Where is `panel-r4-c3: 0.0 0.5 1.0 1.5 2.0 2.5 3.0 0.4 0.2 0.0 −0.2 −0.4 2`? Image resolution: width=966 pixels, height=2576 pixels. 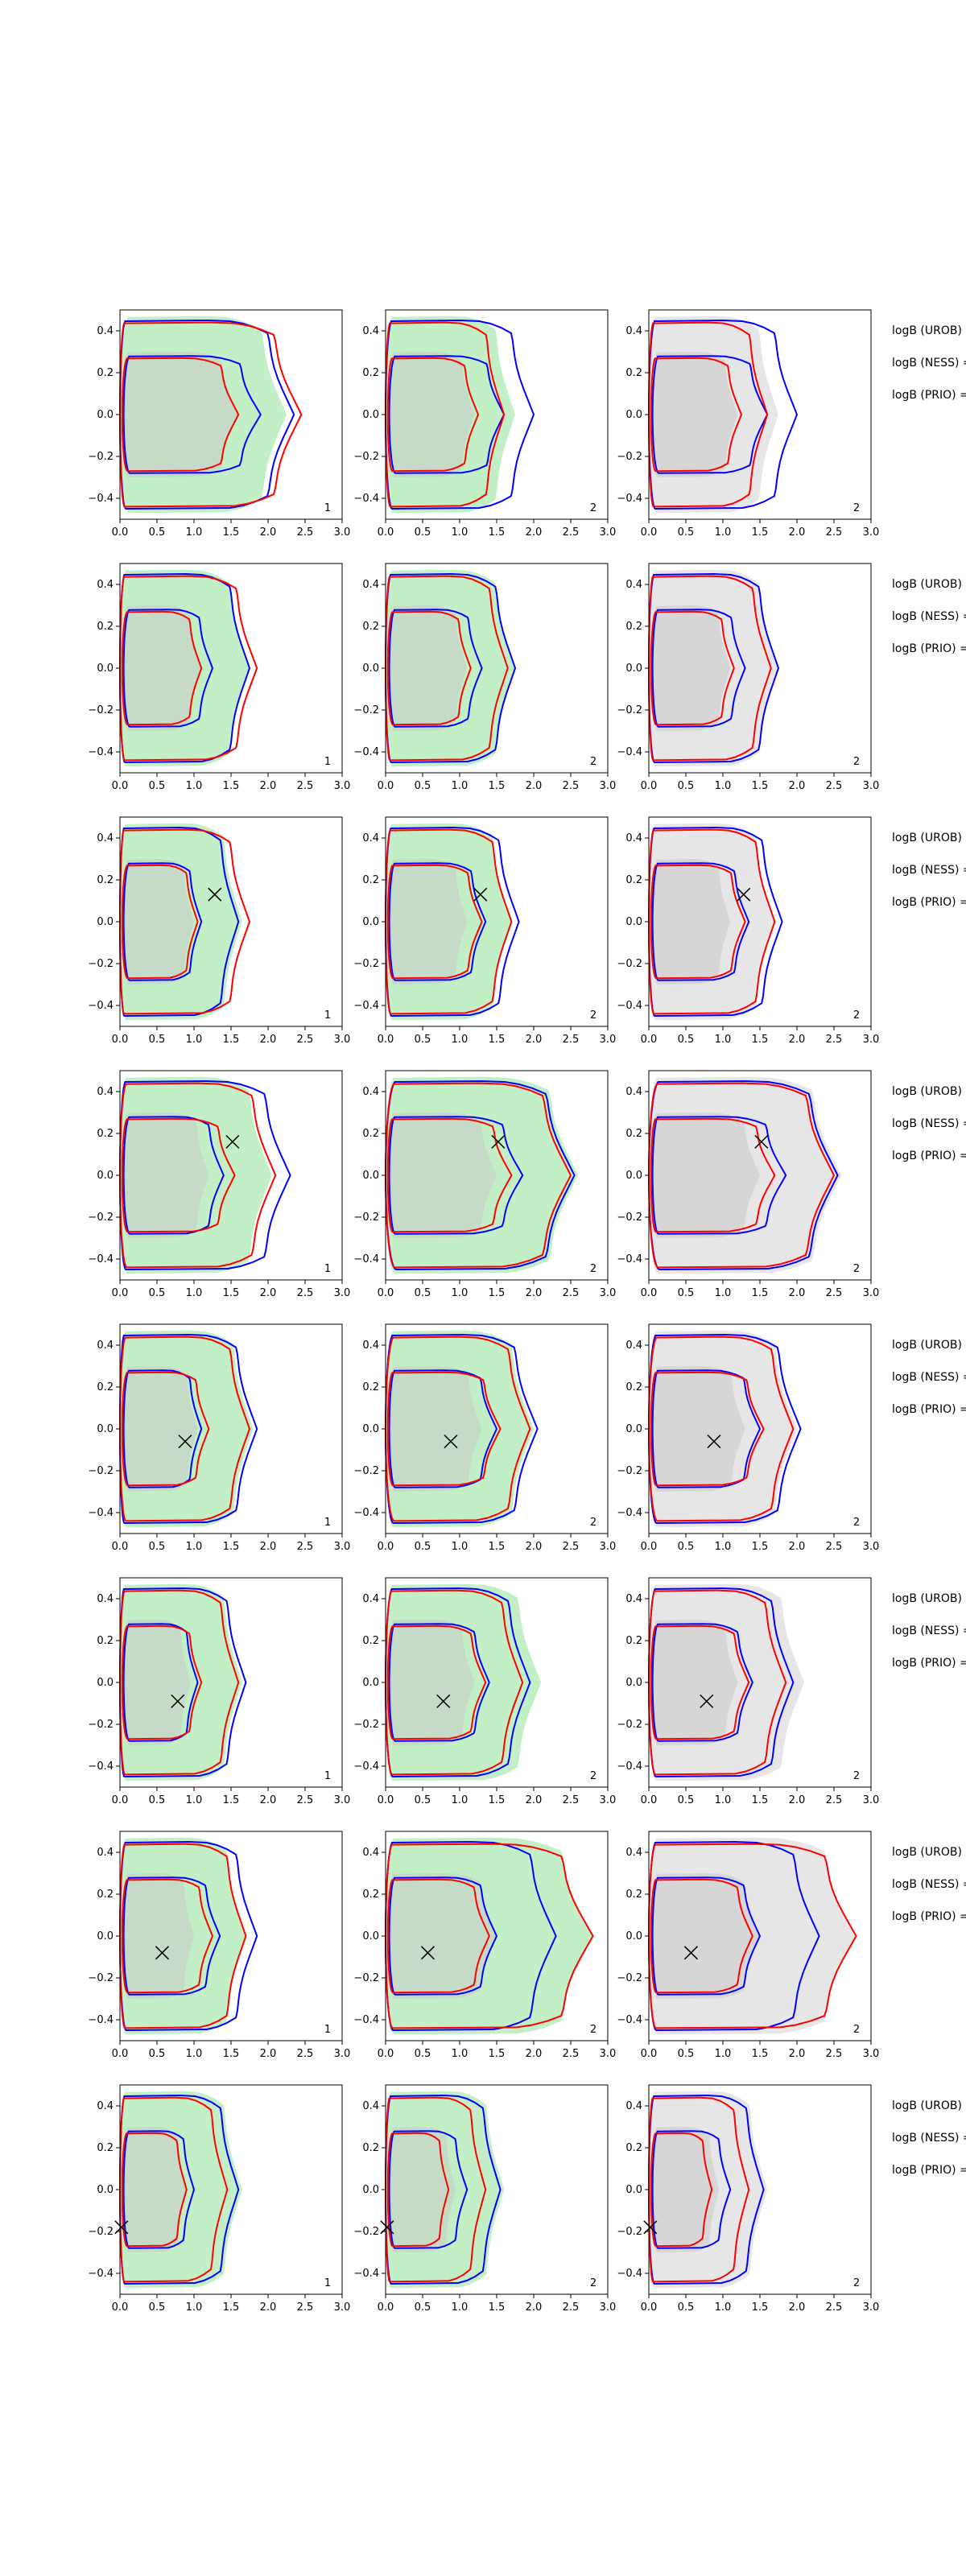
panel-r4-c3: 0.0 0.5 1.0 1.5 2.0 2.5 3.0 0.4 0.2 0.0 −0.2 −0.4 2 is located at coordinates (748, 1184).